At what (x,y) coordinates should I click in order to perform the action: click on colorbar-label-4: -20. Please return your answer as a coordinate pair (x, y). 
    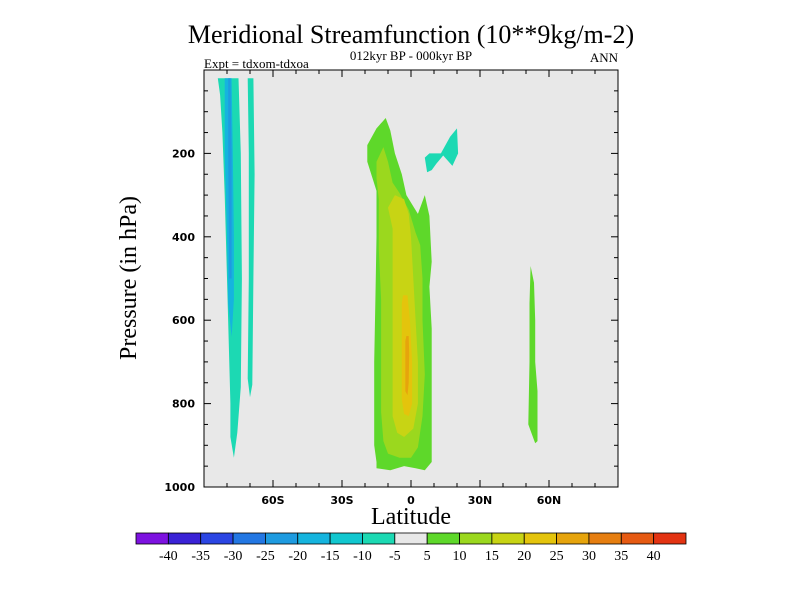
    Looking at the image, I should click on (297, 556).